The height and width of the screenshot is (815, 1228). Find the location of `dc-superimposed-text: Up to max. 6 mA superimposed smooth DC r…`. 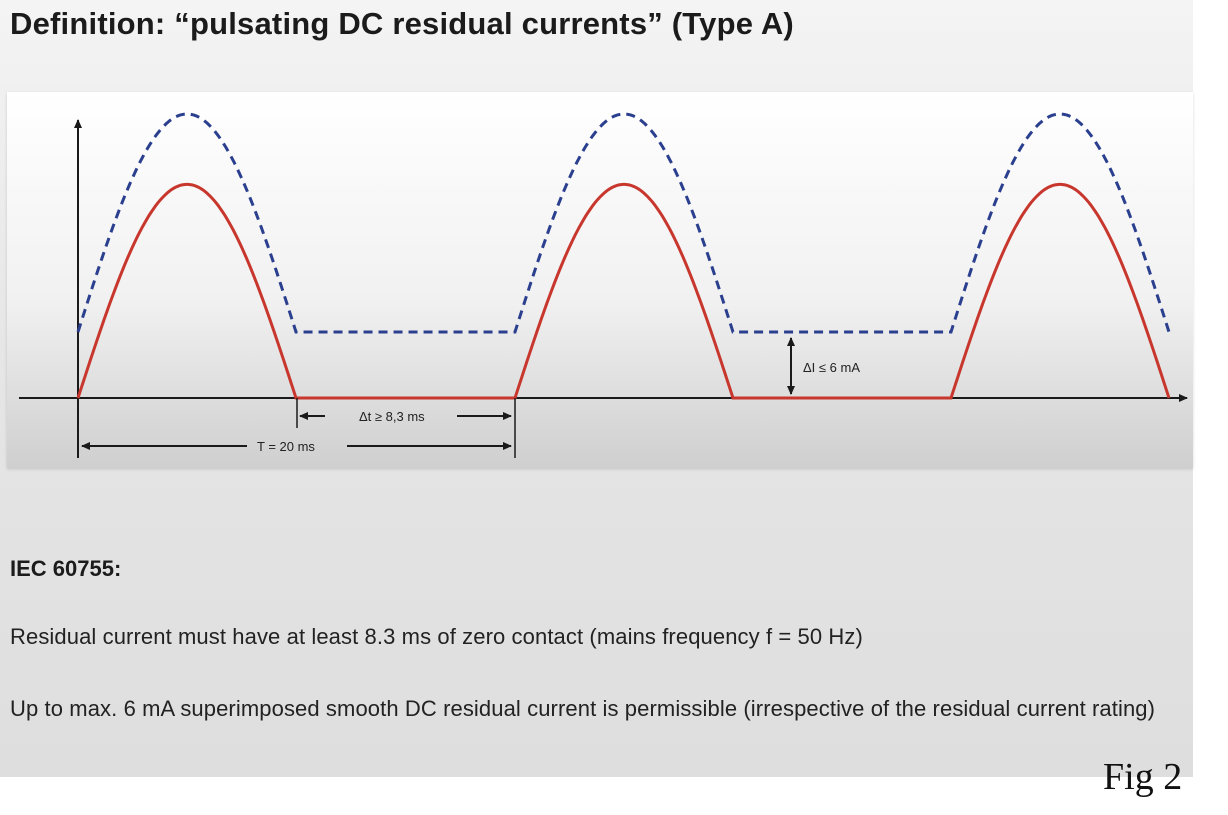

dc-superimposed-text: Up to max. 6 mA superimposed smooth DC r… is located at coordinates (583, 708).